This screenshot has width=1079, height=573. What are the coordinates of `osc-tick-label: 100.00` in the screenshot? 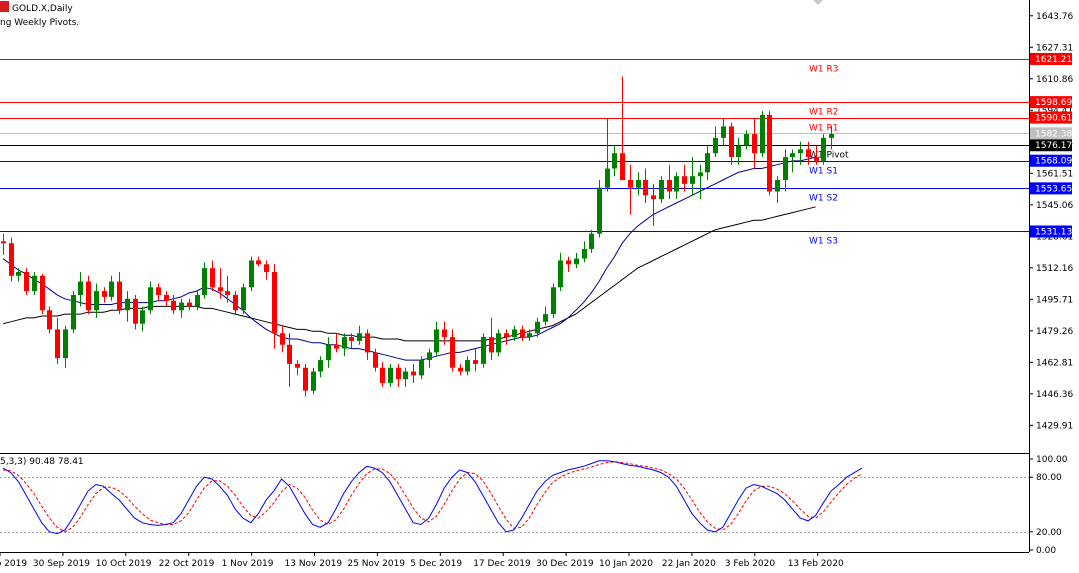 It's located at (1052, 460).